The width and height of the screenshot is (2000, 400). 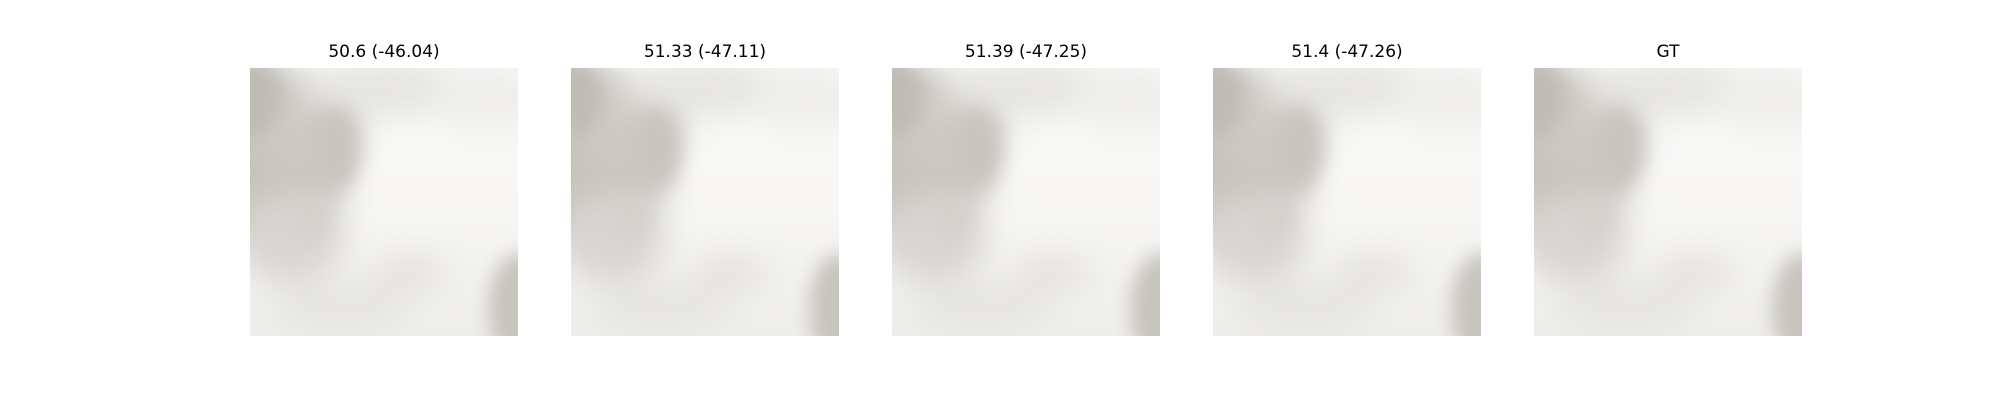 What do you see at coordinates (705, 52) in the screenshot?
I see `panel-title: 51.33 (-47.11)` at bounding box center [705, 52].